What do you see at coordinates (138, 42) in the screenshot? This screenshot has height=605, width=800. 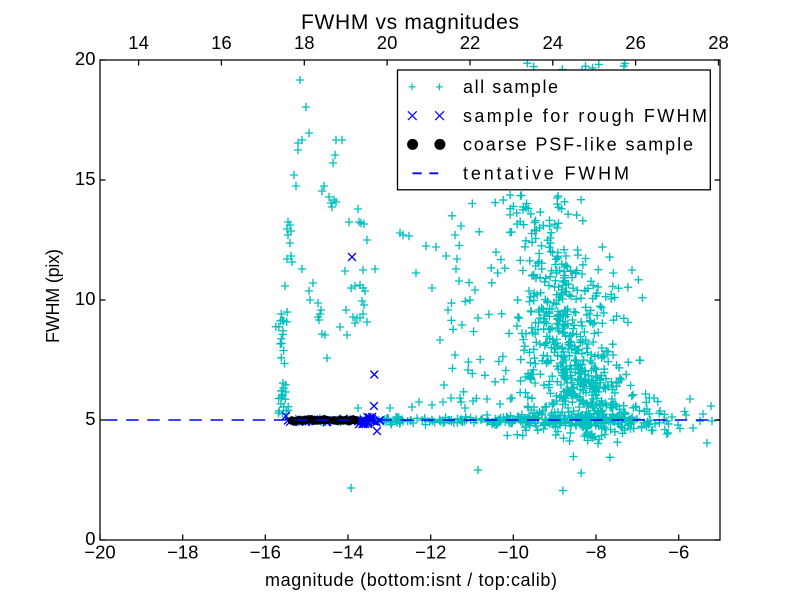 I see `svg-text: 14` at bounding box center [138, 42].